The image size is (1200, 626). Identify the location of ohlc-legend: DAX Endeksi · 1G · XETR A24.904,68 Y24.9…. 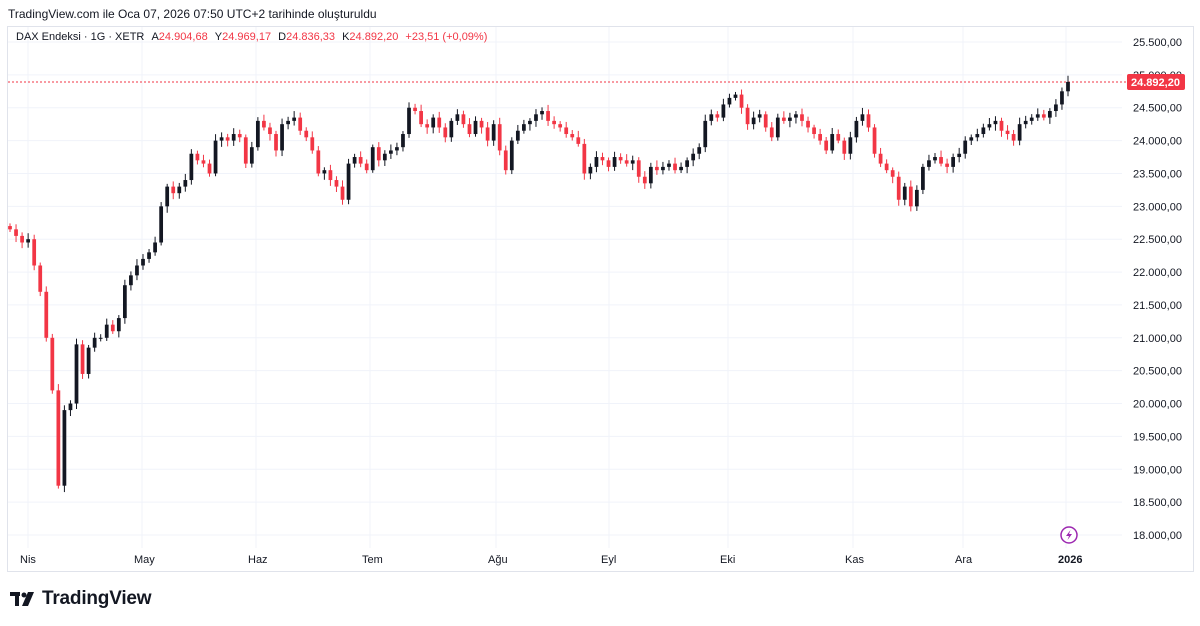
(251, 37).